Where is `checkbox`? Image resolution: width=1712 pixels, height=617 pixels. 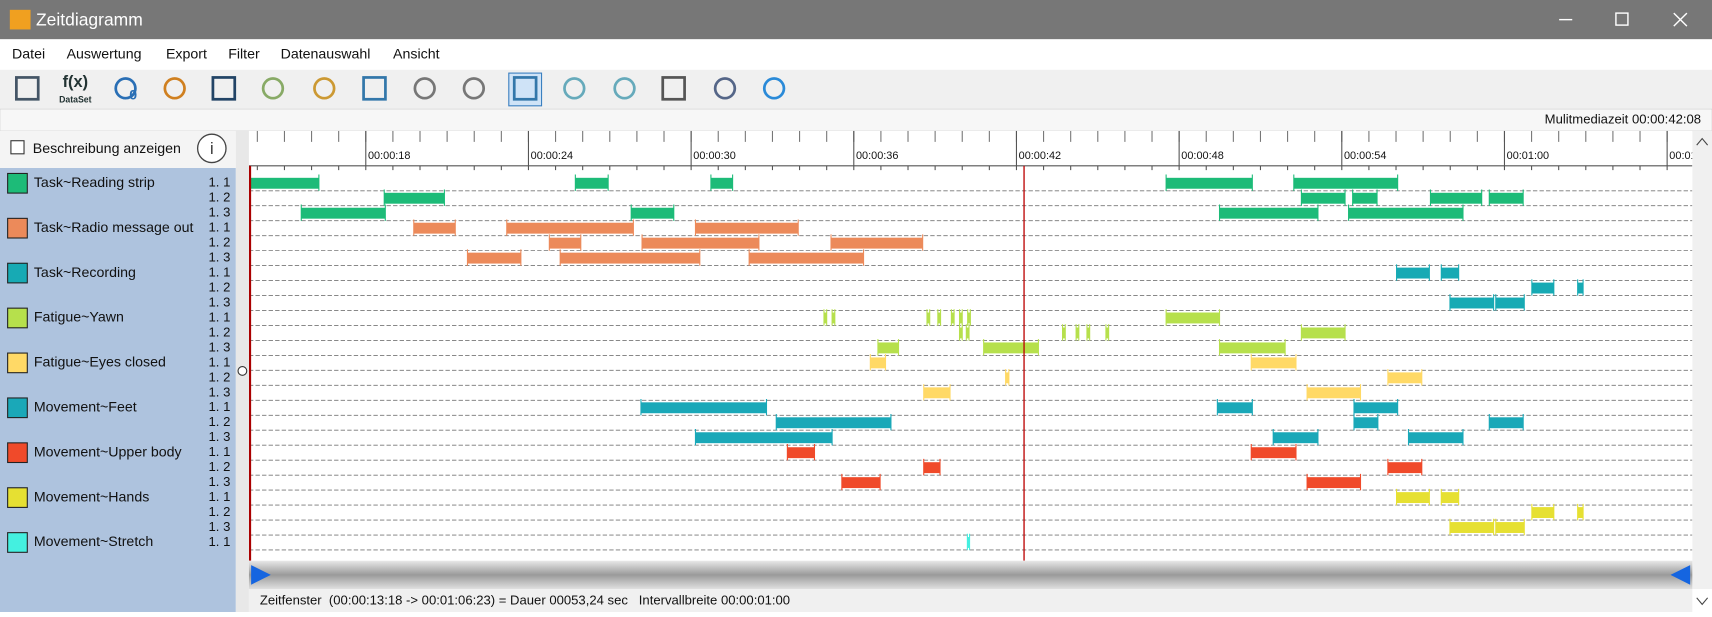 checkbox is located at coordinates (17, 147).